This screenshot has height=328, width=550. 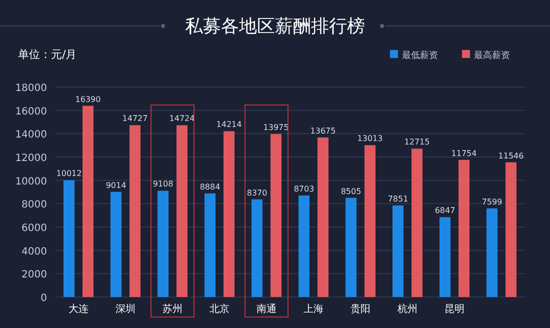 What do you see at coordinates (116, 185) in the screenshot?
I see `data-label: 9014` at bounding box center [116, 185].